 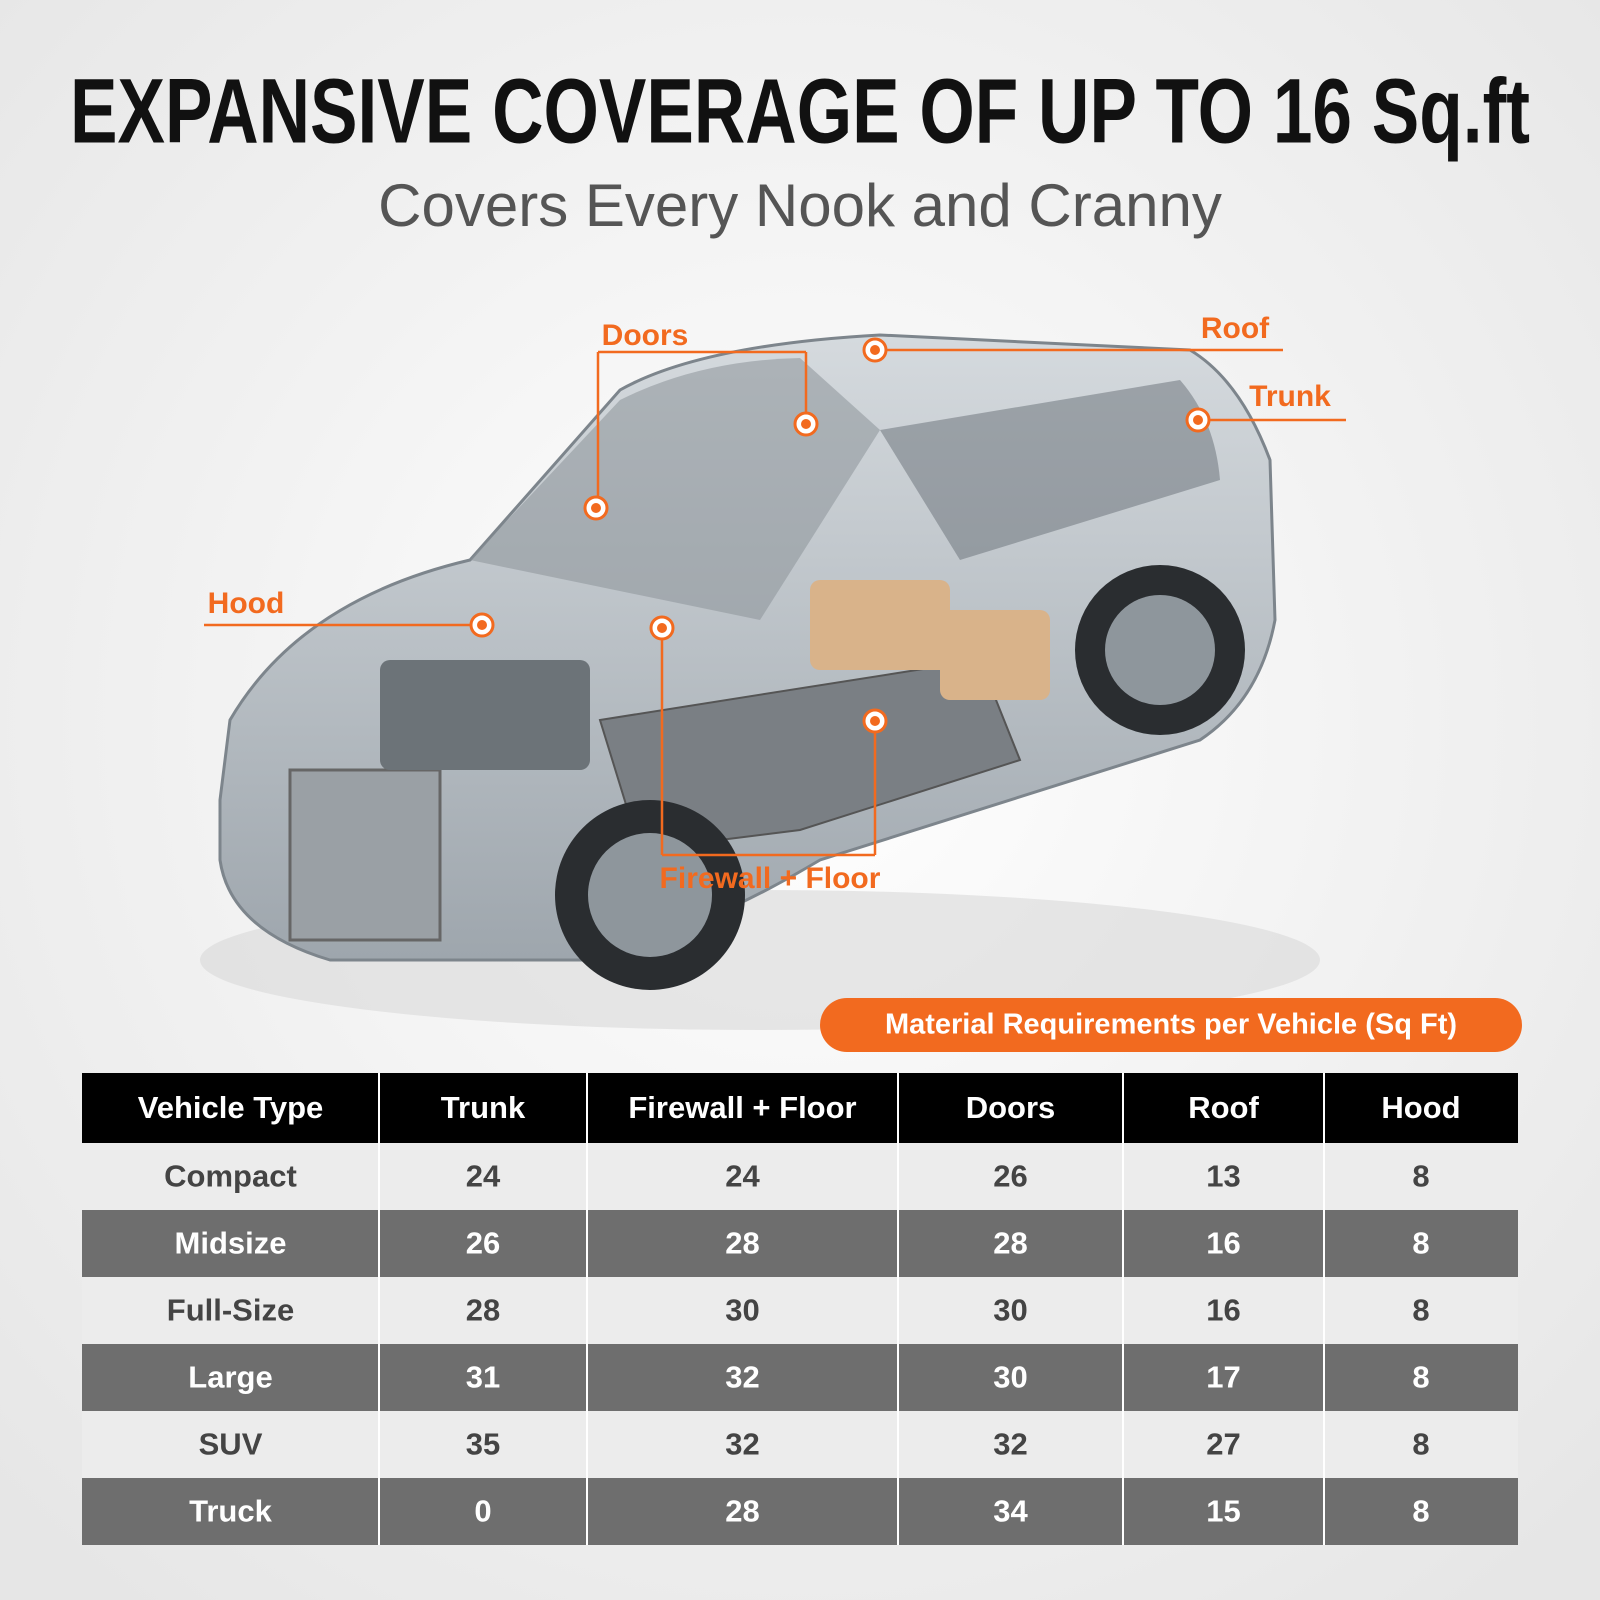 What do you see at coordinates (231, 1243) in the screenshot?
I see `table-cell: Midsize` at bounding box center [231, 1243].